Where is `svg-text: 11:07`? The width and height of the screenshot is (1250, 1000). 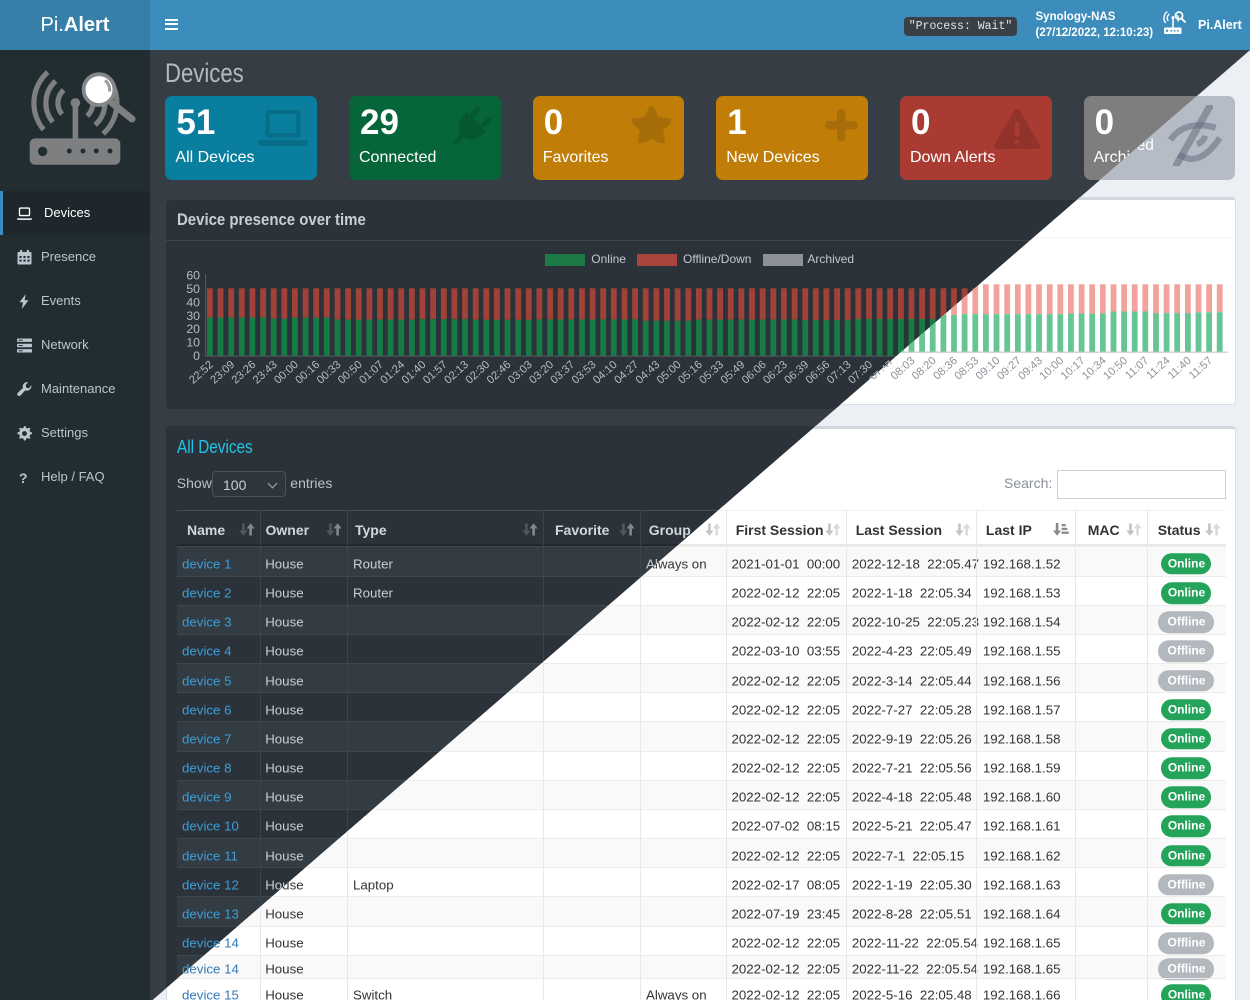
svg-text: 11:07 is located at coordinates (1137, 368).